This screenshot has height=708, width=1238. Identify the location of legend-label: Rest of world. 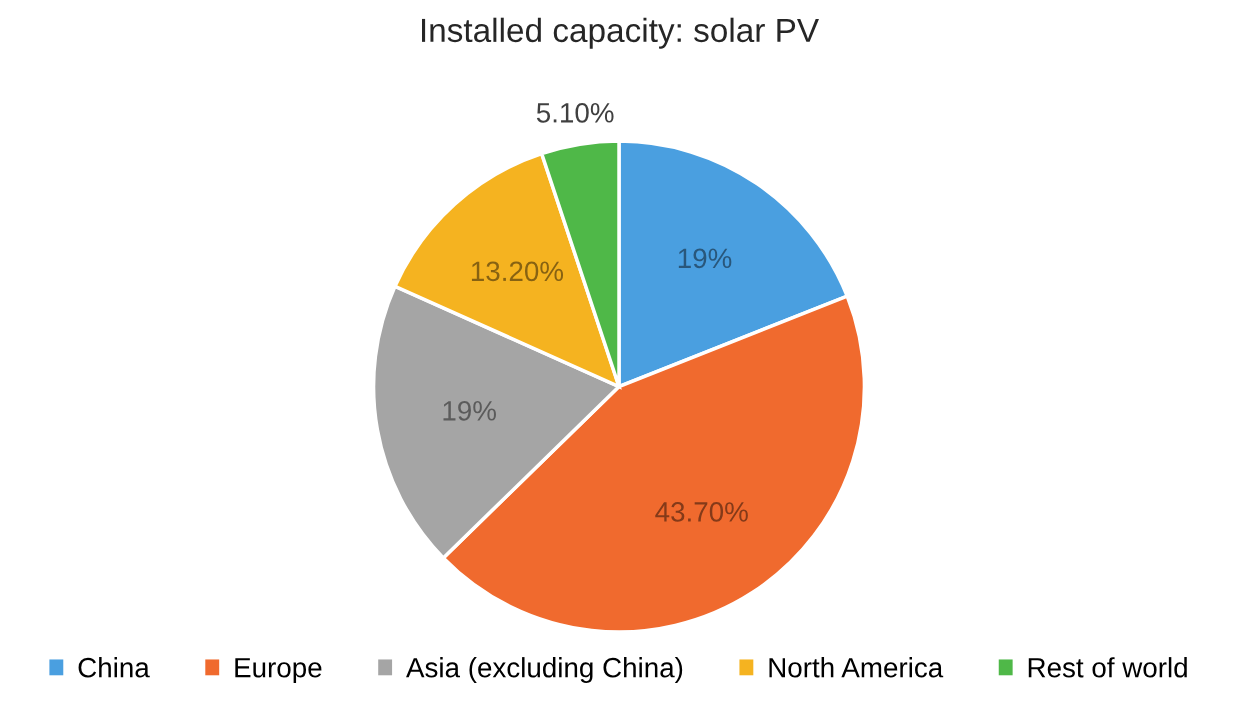
(1107, 667).